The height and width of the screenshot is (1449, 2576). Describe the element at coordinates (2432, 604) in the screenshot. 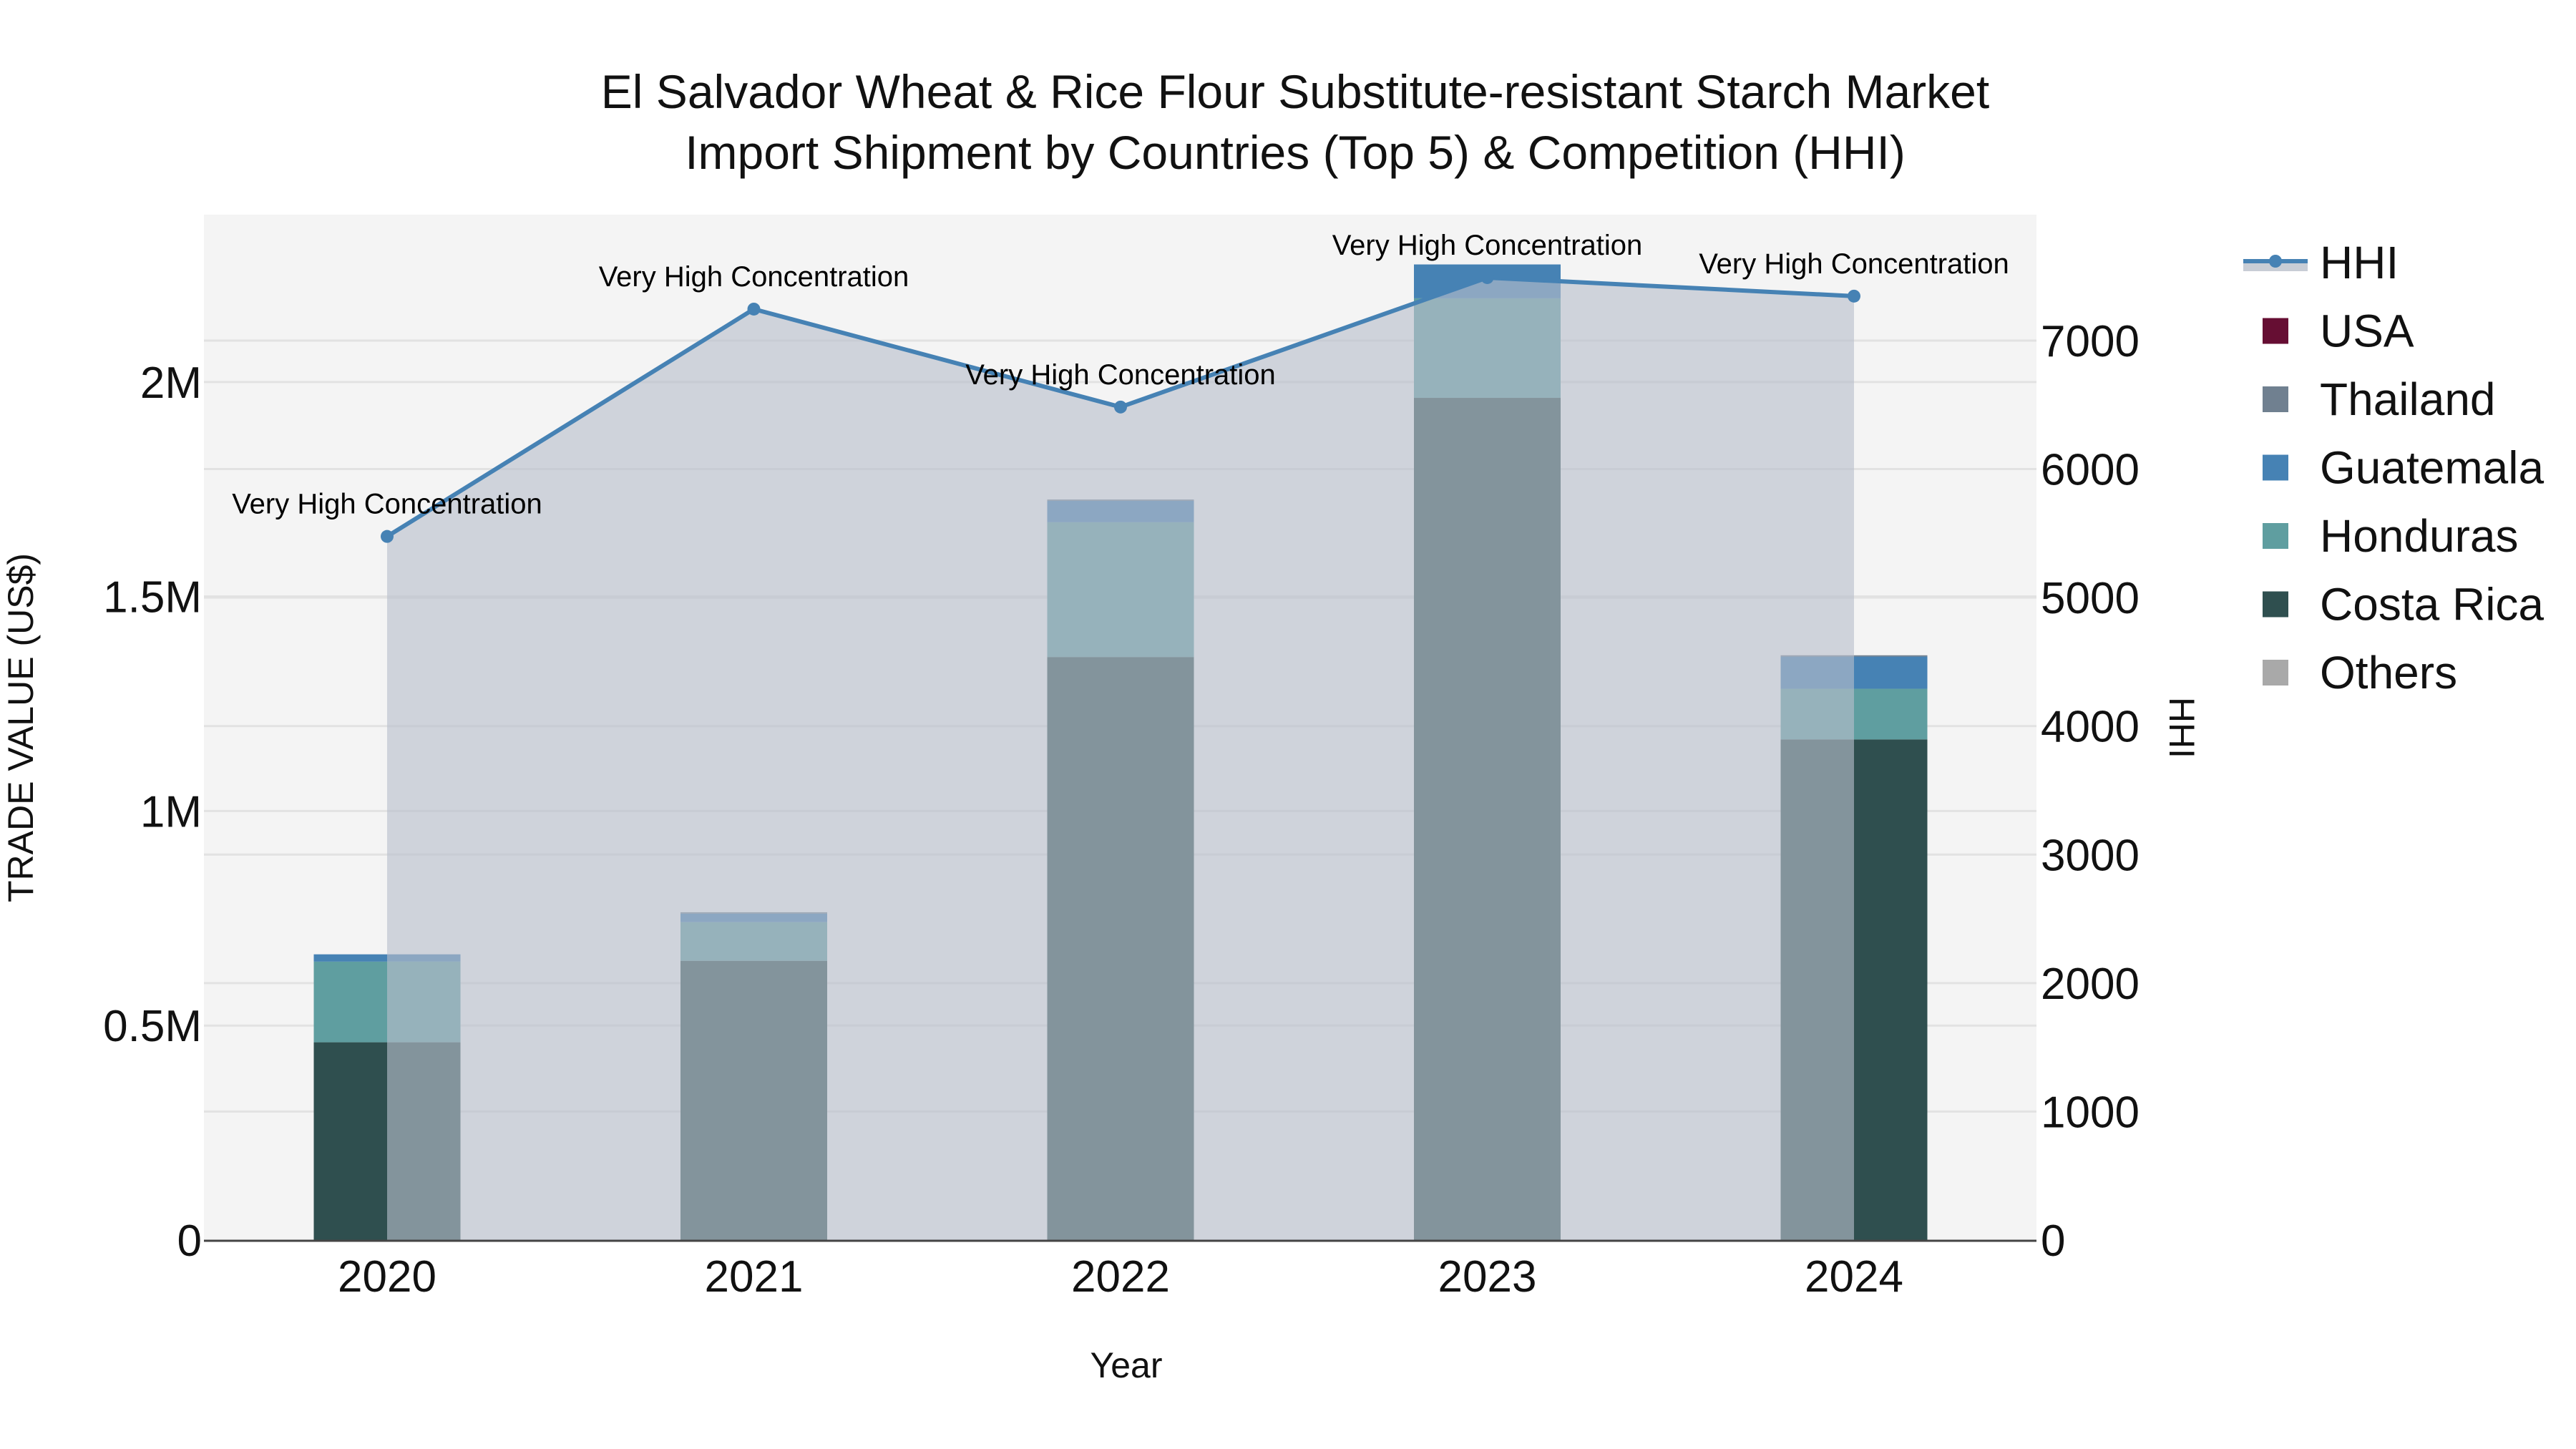

I see `legend-label: Costa Rica` at that location.